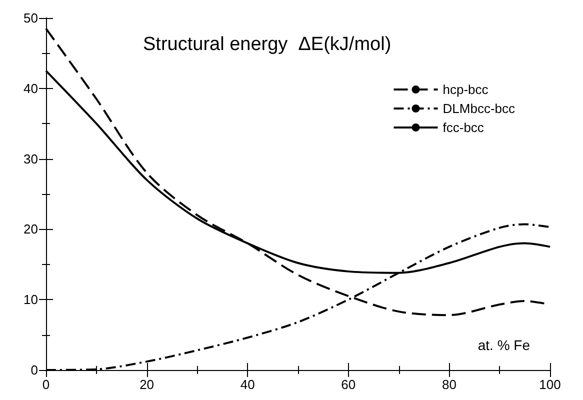  Describe the element at coordinates (31, 88) in the screenshot. I see `y-tick-label: 40` at that location.